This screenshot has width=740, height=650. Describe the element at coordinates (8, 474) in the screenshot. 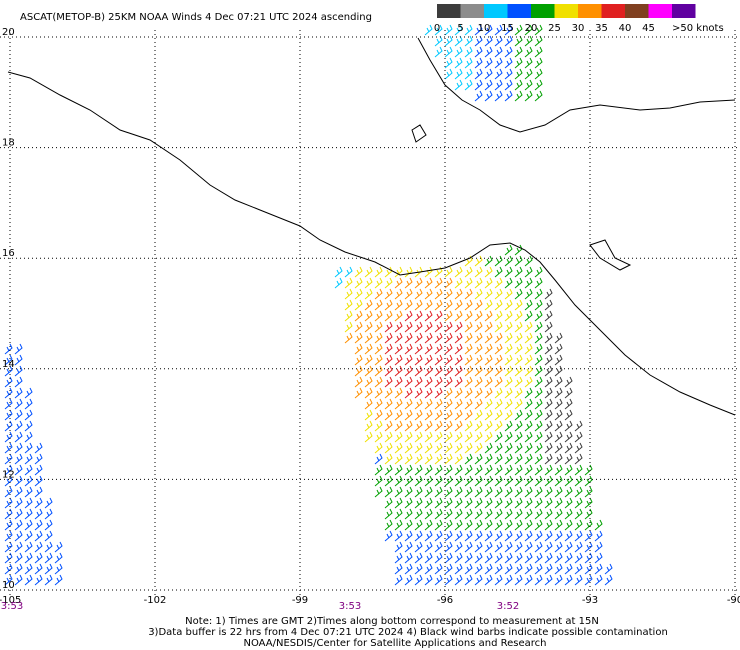

I see `lat-label: 12` at that location.